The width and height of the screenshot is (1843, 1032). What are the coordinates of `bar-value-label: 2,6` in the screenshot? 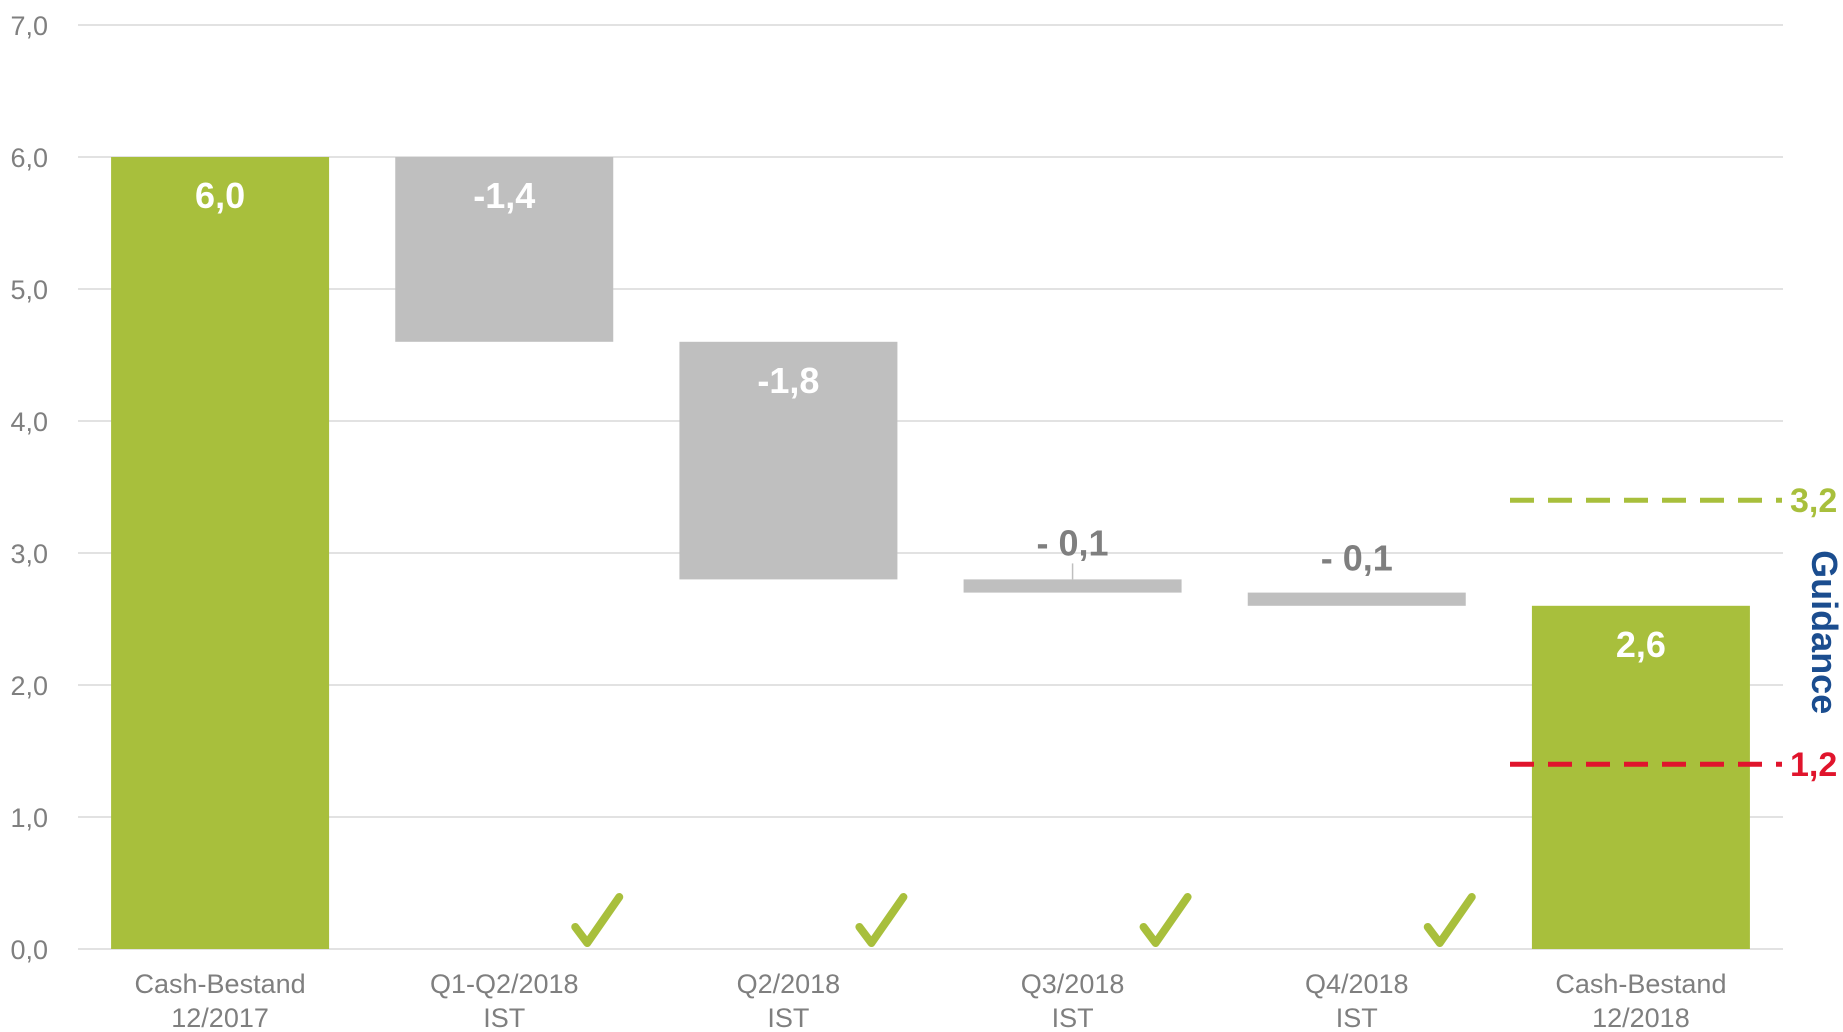 It's located at (1641, 644).